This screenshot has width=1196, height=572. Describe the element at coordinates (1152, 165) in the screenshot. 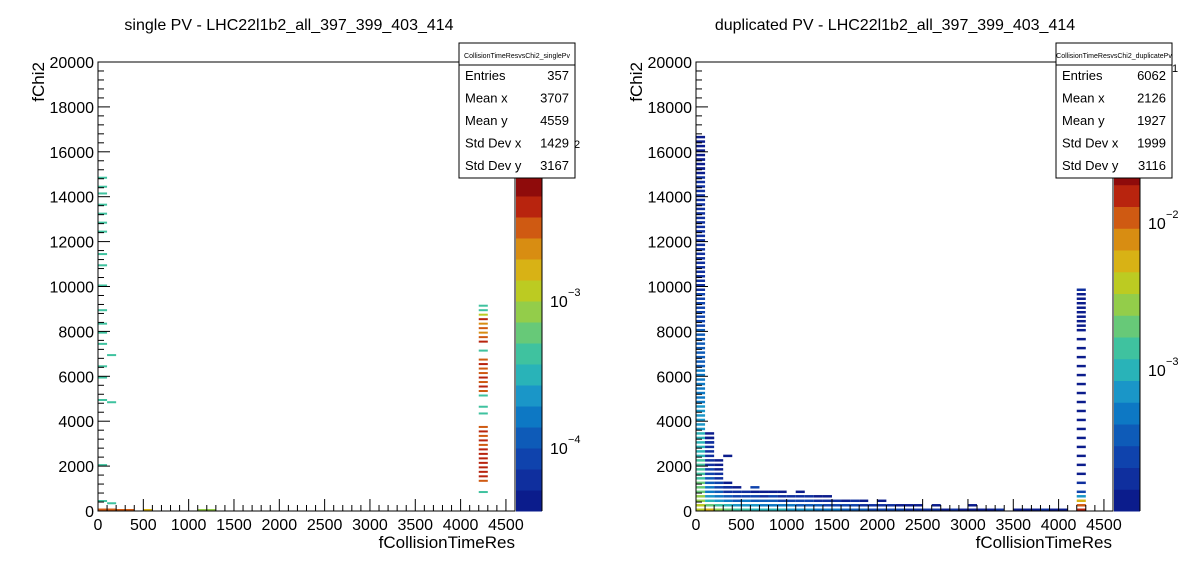

I see `stats-value: 3116` at that location.